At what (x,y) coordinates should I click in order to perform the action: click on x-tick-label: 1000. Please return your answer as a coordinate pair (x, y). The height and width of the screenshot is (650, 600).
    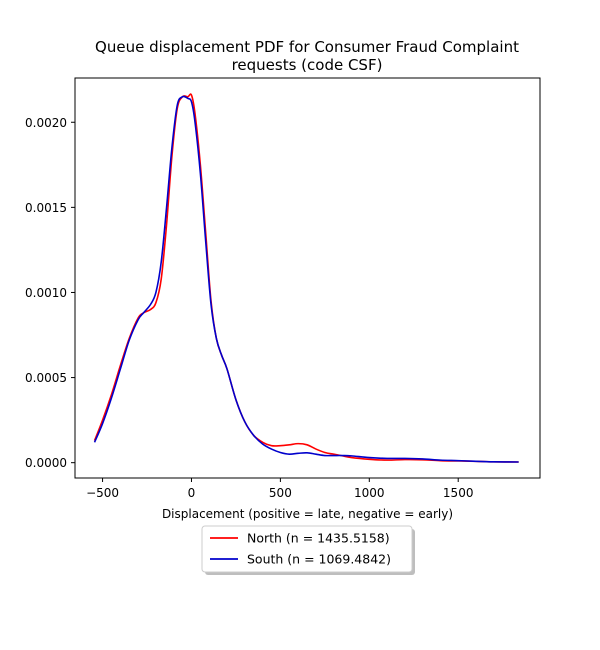
    Looking at the image, I should click on (369, 493).